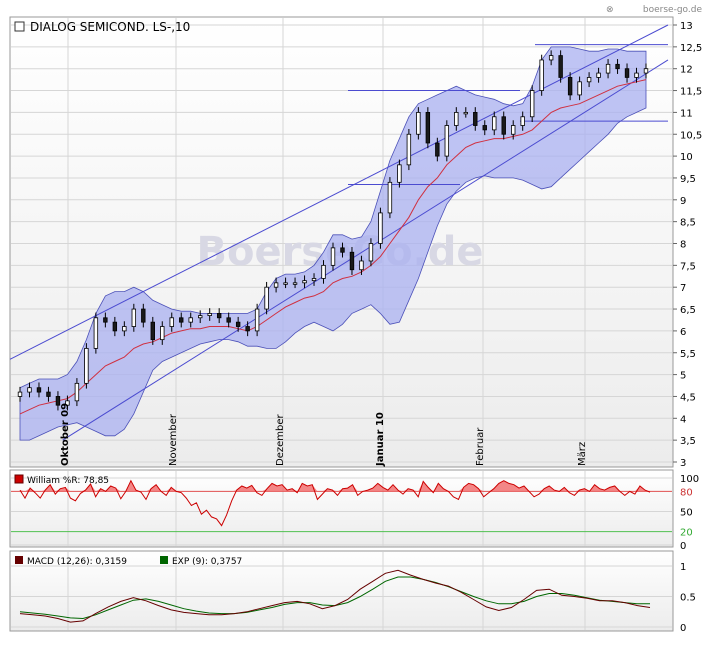  What do you see at coordinates (683, 376) in the screenshot?
I see `y-tick-label: 5` at bounding box center [683, 376].